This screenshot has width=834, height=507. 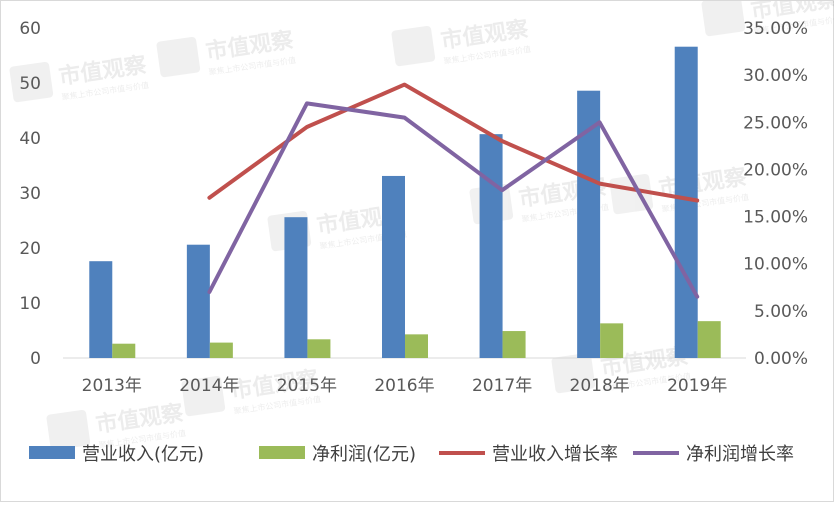 I want to click on left-axis-tick-label: 50, so click(x=30, y=84).